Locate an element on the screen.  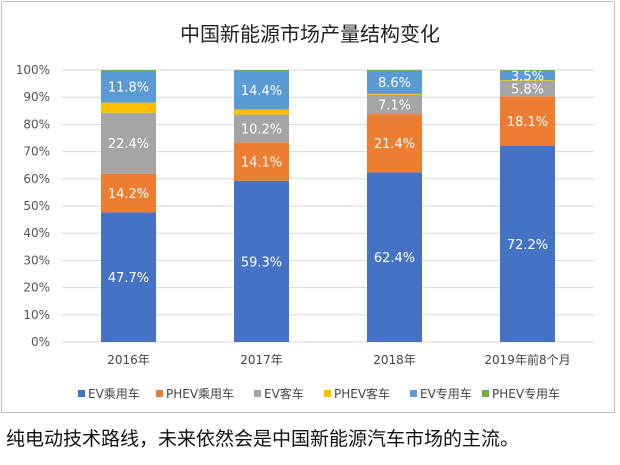
chart-title: 中国新能源市场产量结构变化 is located at coordinates (310, 34).